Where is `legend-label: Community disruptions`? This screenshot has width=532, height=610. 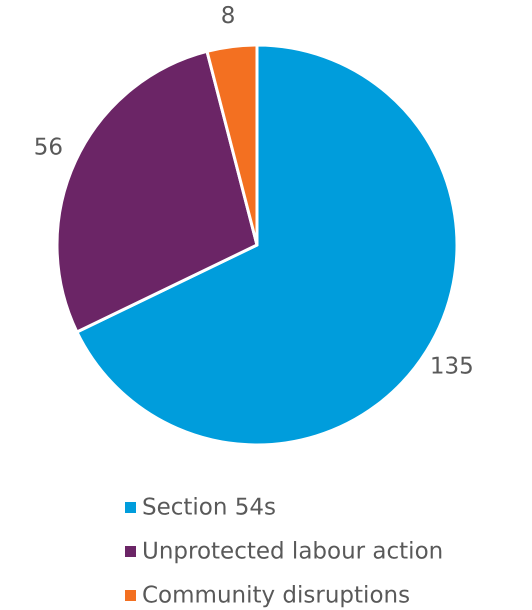
legend-label: Community disruptions is located at coordinates (276, 595).